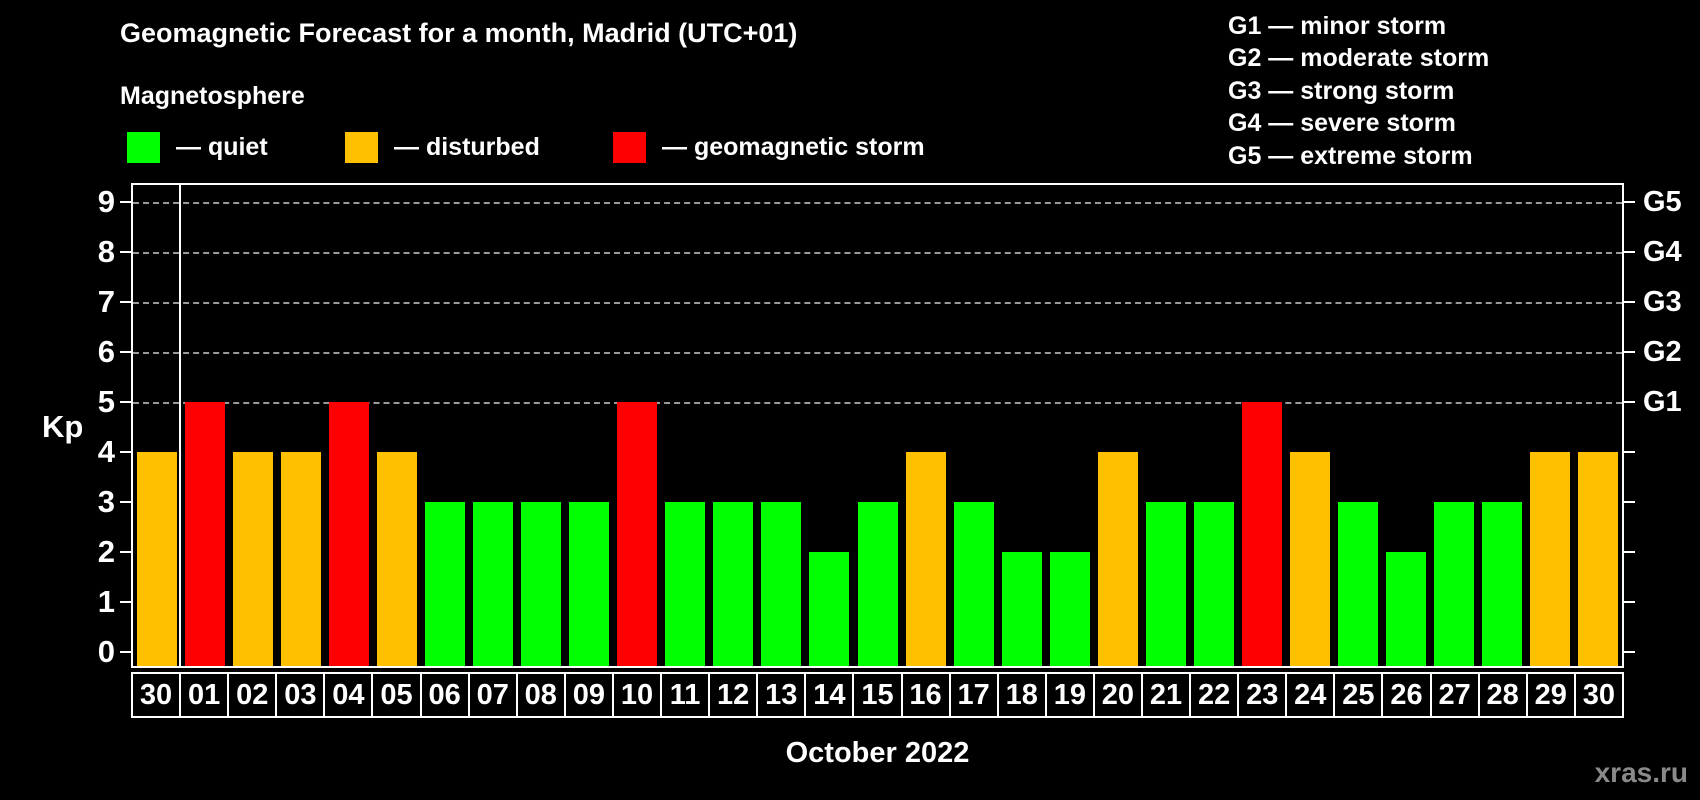 The height and width of the screenshot is (800, 1700). I want to click on gridline-kp6, so click(877, 353).